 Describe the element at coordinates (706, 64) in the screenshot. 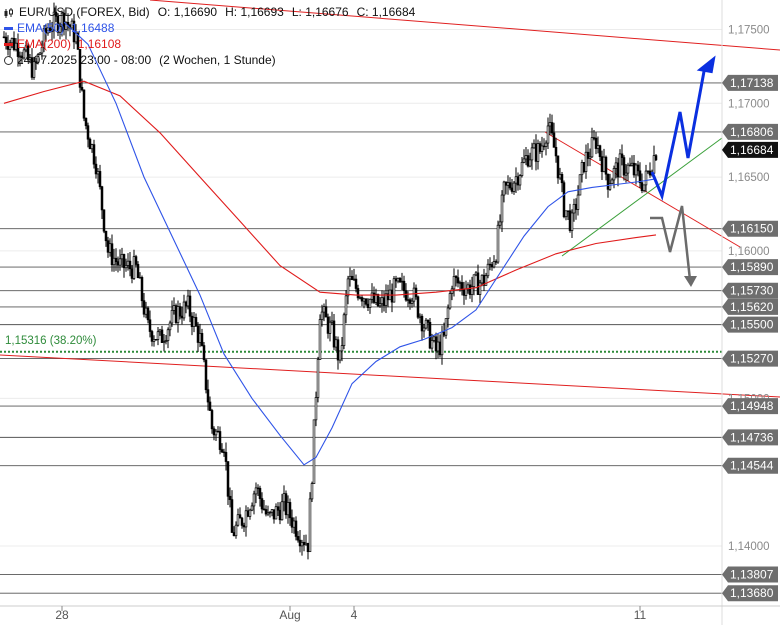

I see `bullish-arrowhead` at that location.